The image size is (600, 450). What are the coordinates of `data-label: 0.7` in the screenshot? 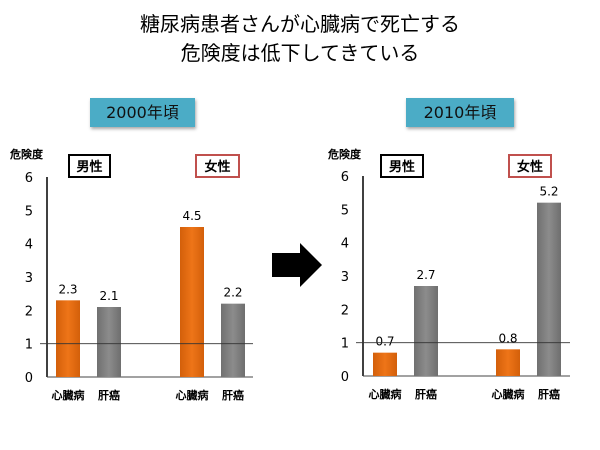 It's located at (384, 342).